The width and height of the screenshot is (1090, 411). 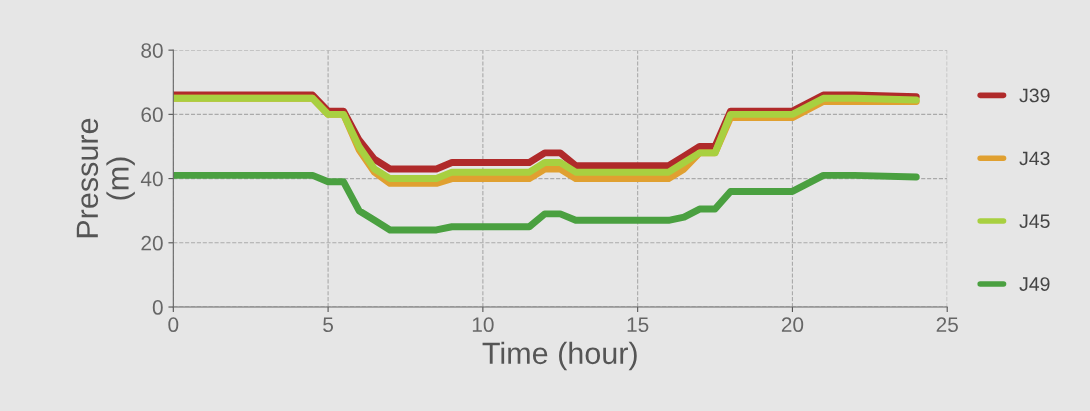 What do you see at coordinates (638, 325) in the screenshot?
I see `x-tick-label: 15` at bounding box center [638, 325].